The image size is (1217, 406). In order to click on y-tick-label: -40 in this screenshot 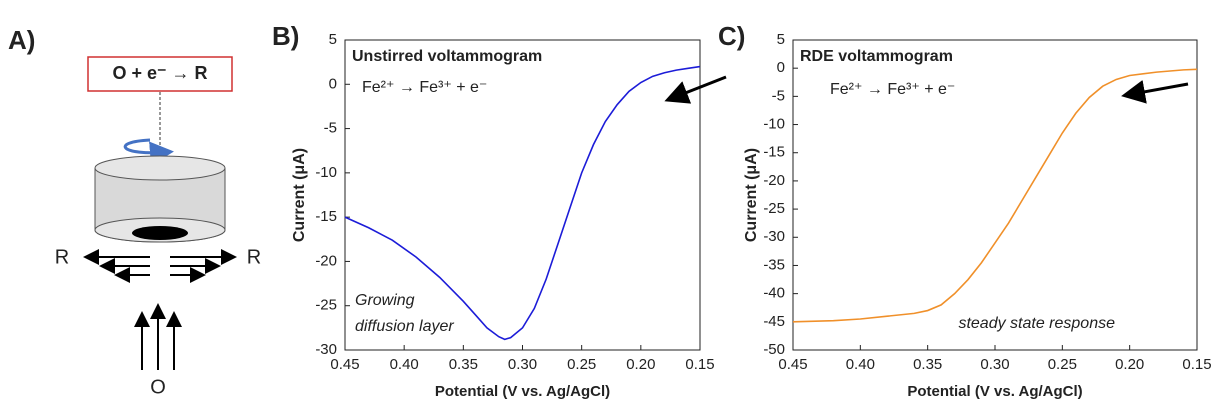, I will do `click(774, 293)`.